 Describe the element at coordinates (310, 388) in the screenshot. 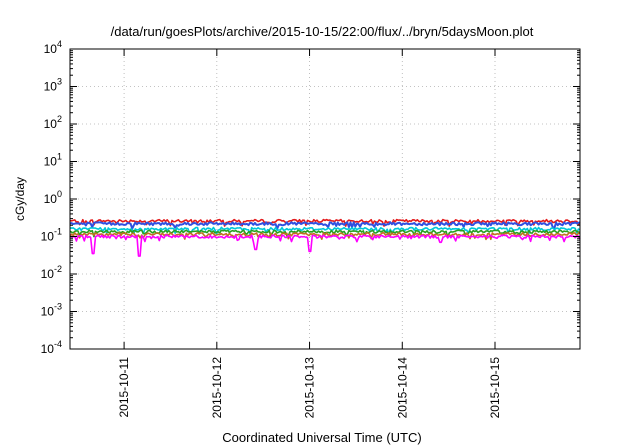

I see `x-tick-label: 2015-10-13` at that location.